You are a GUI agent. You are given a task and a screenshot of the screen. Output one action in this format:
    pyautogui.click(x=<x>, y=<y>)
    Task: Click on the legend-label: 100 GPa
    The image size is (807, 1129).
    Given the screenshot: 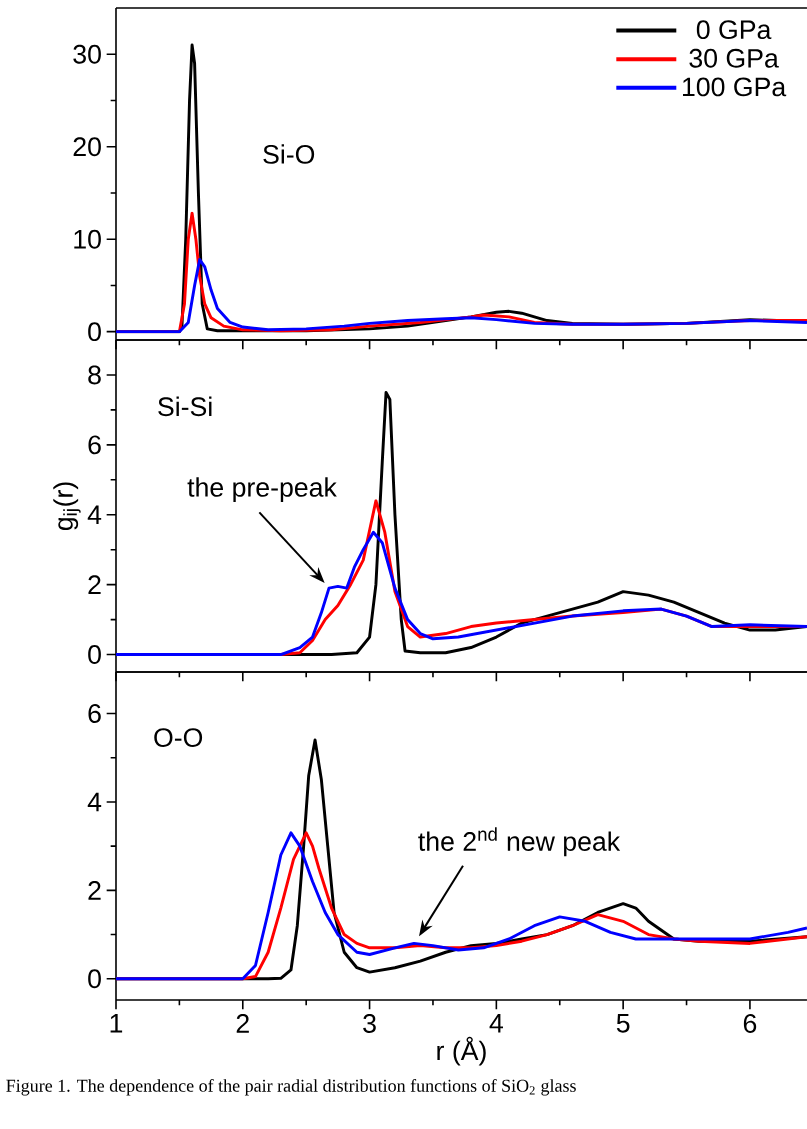 What is the action you would take?
    pyautogui.click(x=735, y=87)
    